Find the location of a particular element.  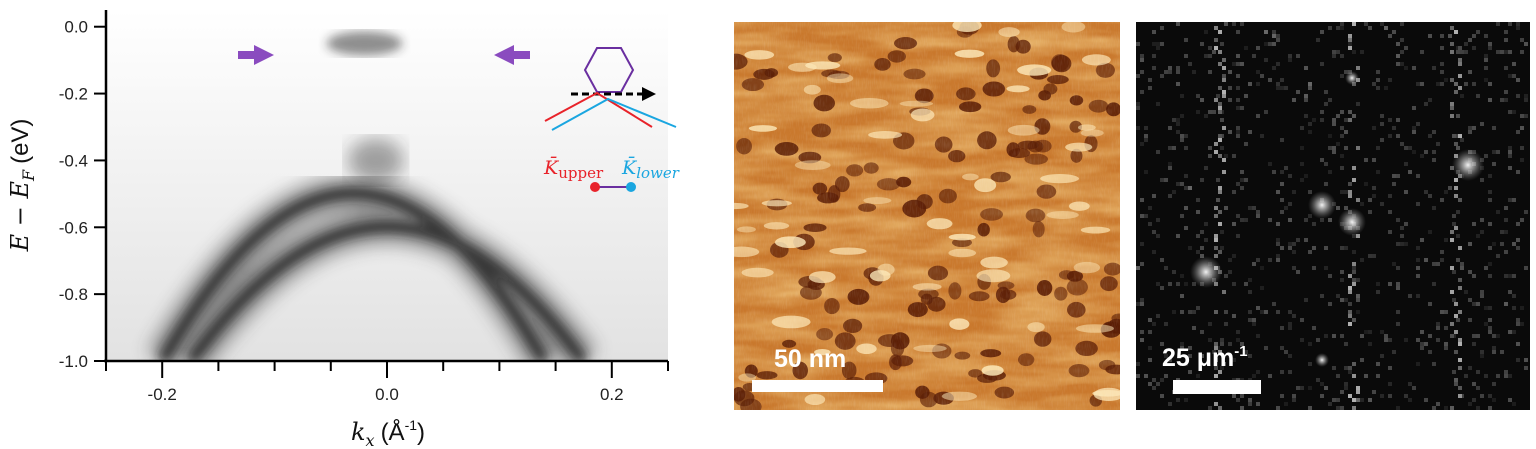

fft-scale-label: 25 μm-1 is located at coordinates (1205, 357).